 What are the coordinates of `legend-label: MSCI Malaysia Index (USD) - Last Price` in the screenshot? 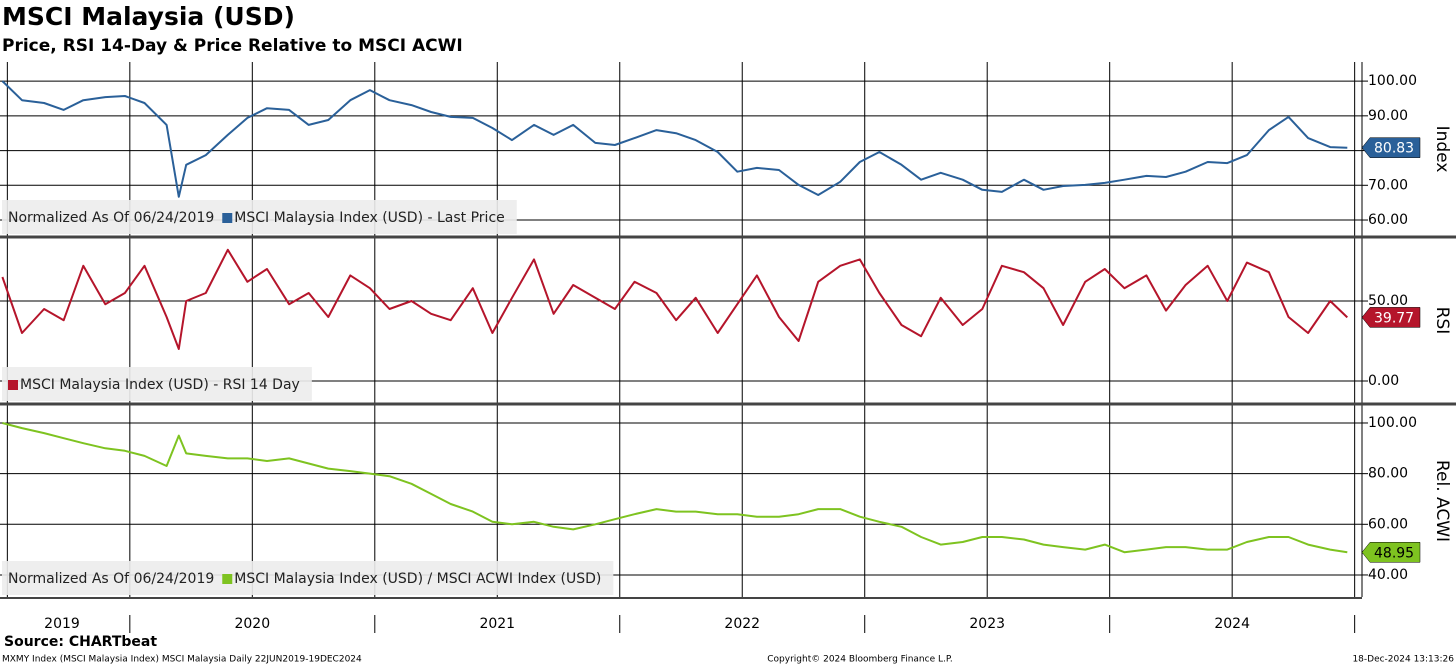 It's located at (369, 218).